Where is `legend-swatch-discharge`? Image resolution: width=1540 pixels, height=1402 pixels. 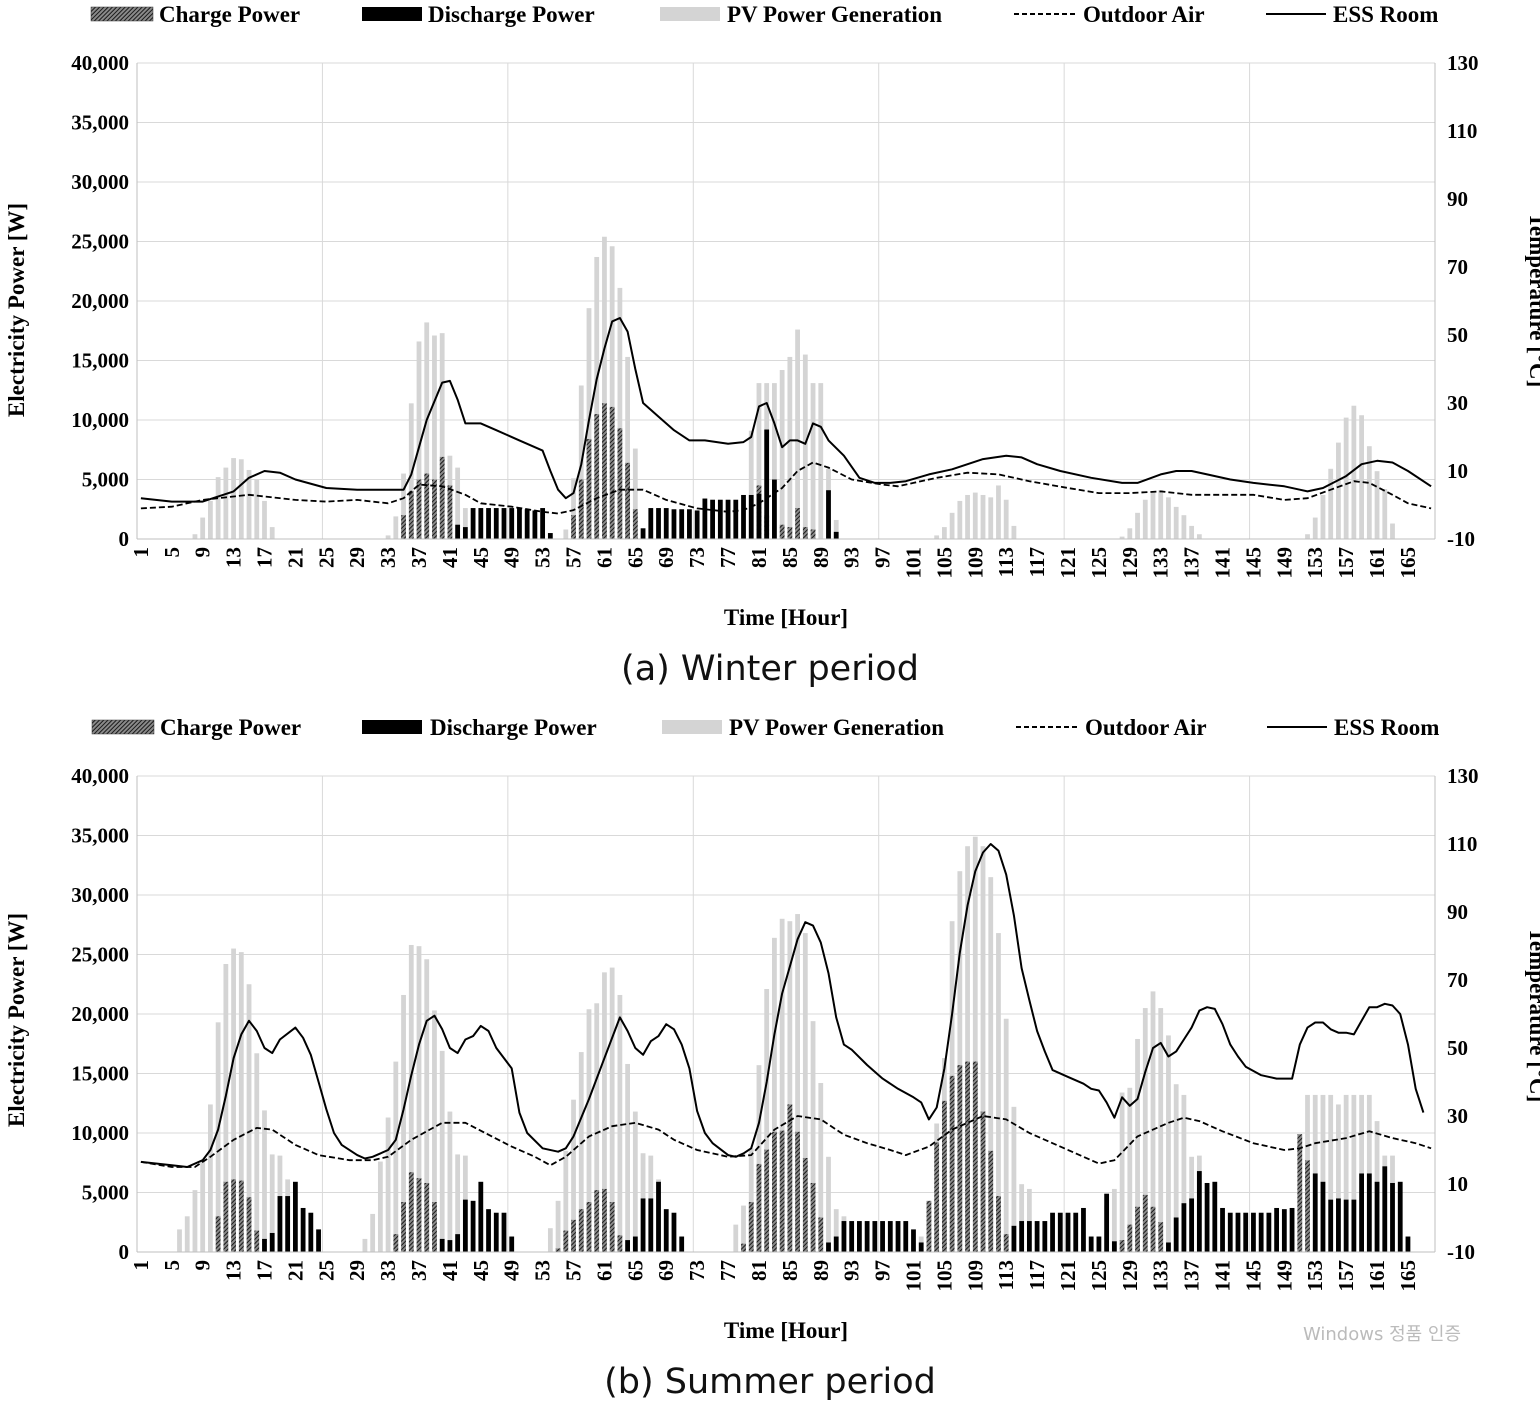
legend-swatch-discharge is located at coordinates (392, 727).